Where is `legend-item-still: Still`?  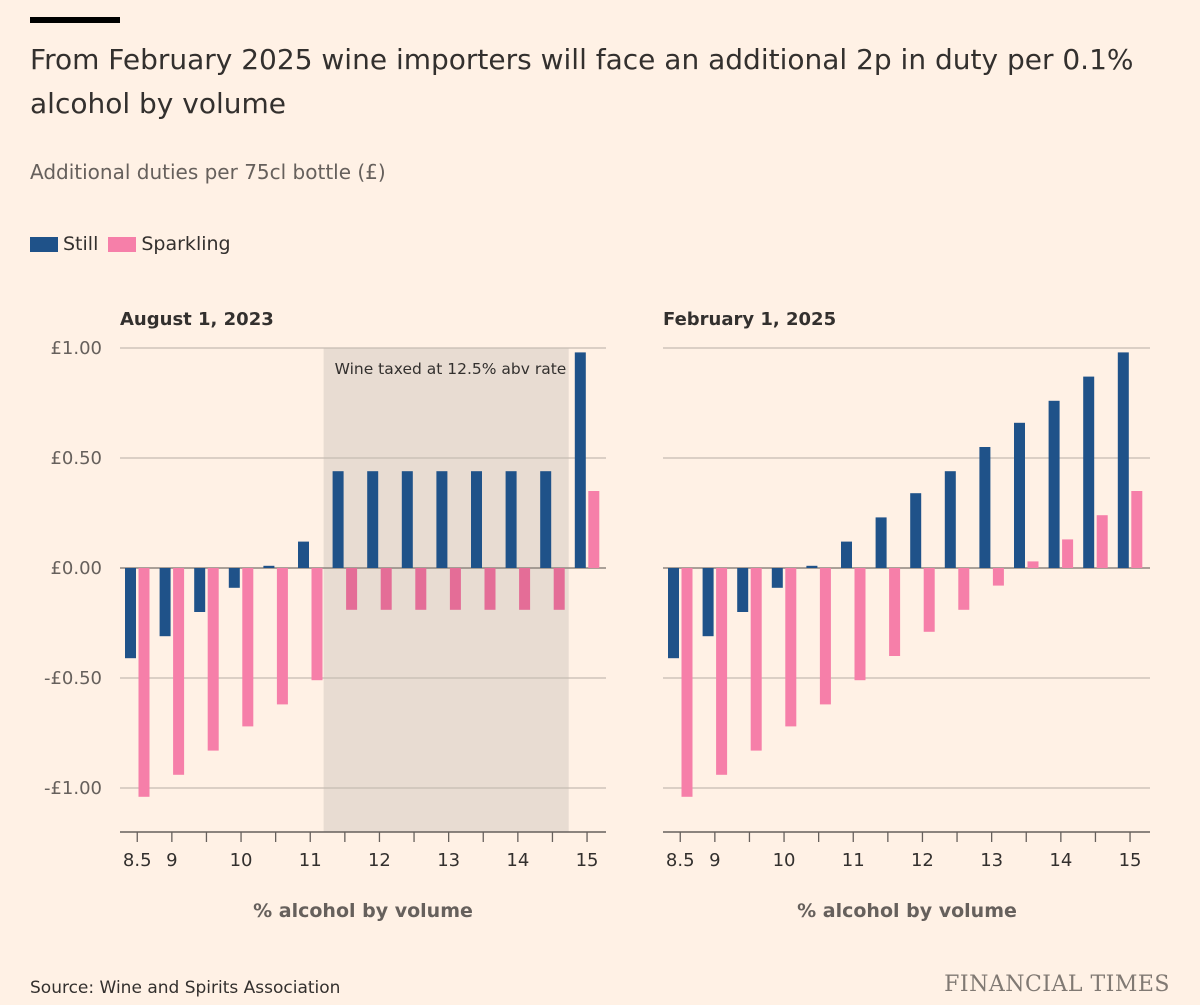 legend-item-still: Still is located at coordinates (64, 244).